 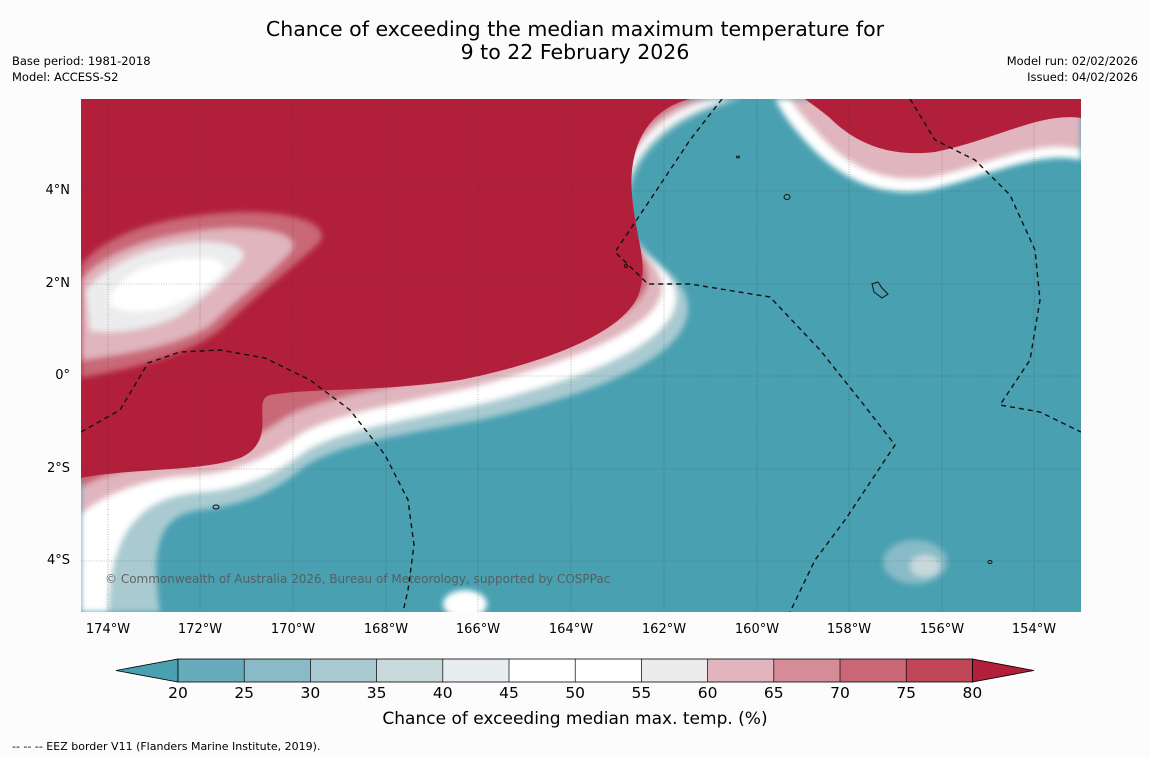 I want to click on island-d, so click(x=990, y=562).